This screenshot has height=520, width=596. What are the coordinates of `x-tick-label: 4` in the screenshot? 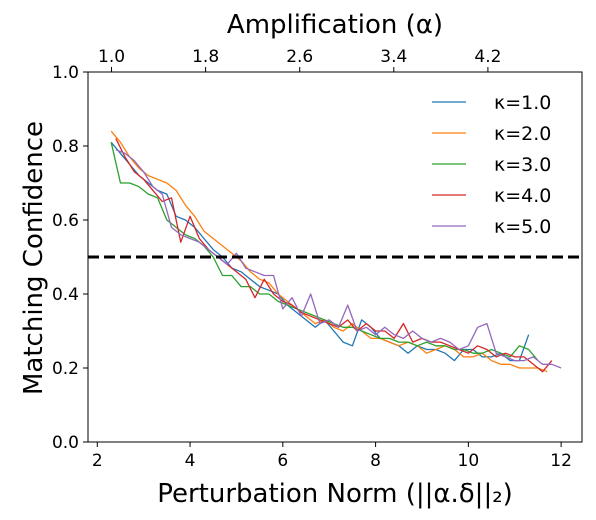 It's located at (190, 461).